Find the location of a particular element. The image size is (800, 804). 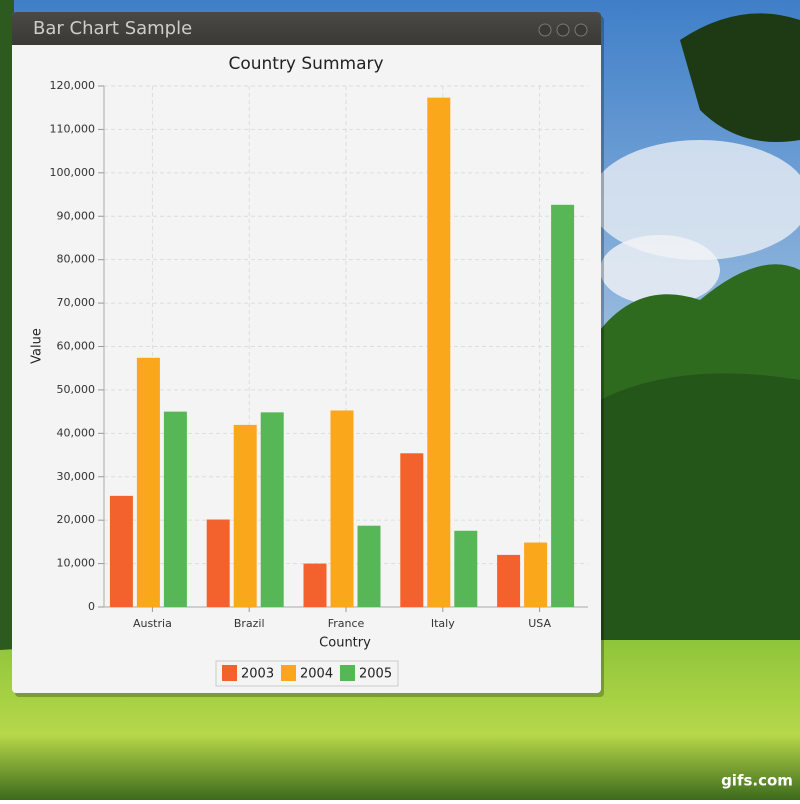

x-tick-label: France is located at coordinates (346, 623).